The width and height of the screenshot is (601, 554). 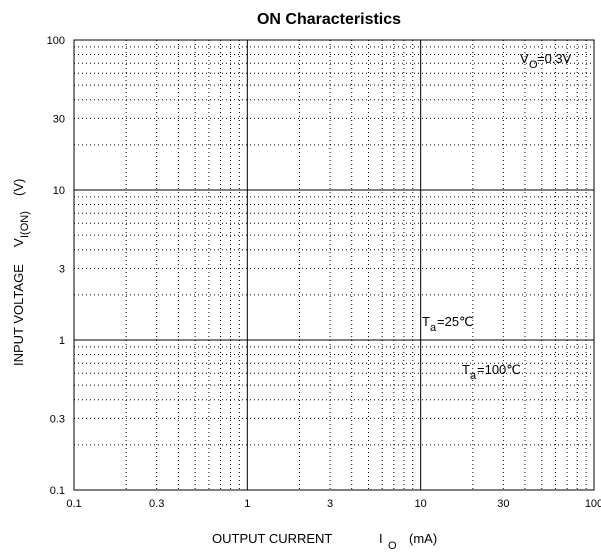 What do you see at coordinates (57, 419) in the screenshot?
I see `y-tick-label: 0.3` at bounding box center [57, 419].